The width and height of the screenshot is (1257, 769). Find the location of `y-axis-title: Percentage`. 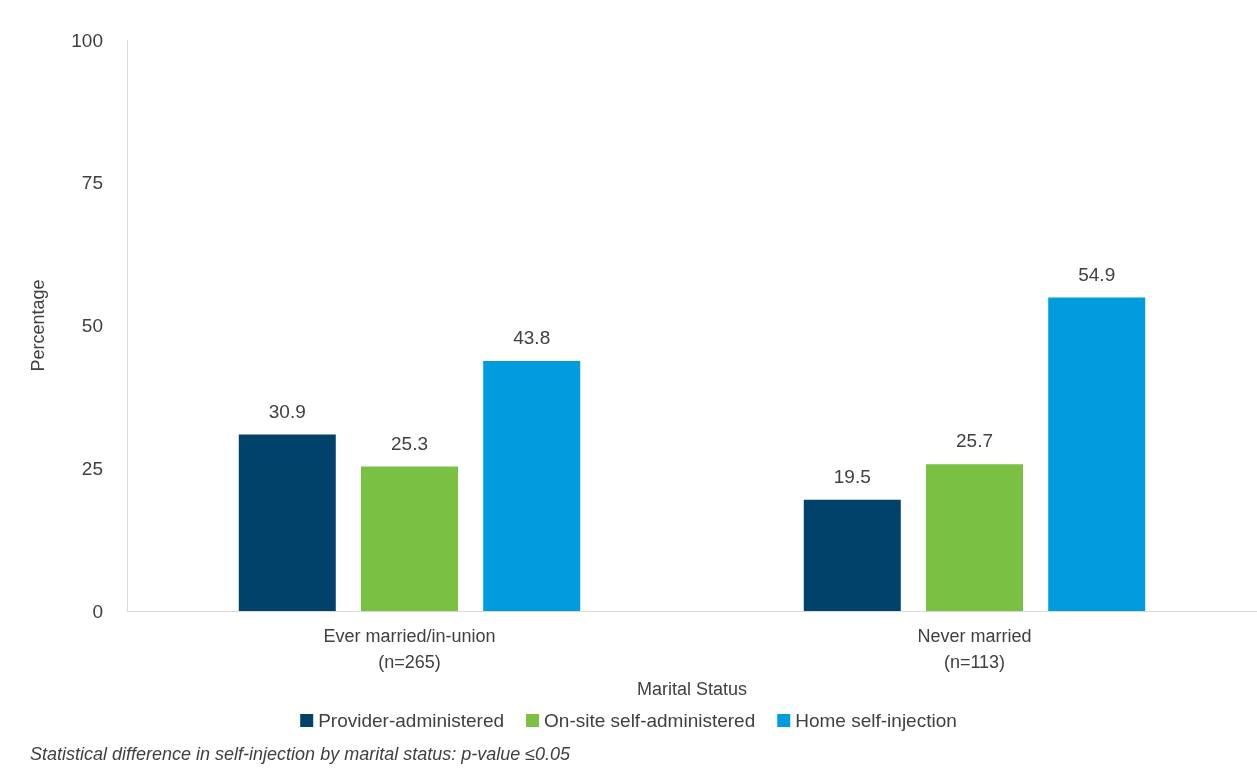

y-axis-title: Percentage is located at coordinates (38, 325).